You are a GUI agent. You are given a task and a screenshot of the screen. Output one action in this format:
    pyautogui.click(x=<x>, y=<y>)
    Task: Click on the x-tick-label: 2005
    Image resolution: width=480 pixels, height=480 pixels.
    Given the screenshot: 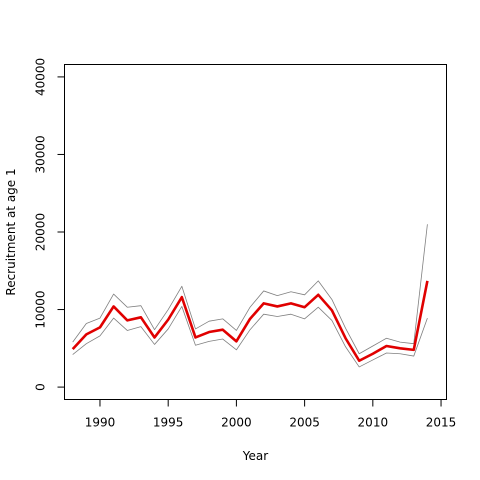 What is the action you would take?
    pyautogui.click(x=304, y=423)
    